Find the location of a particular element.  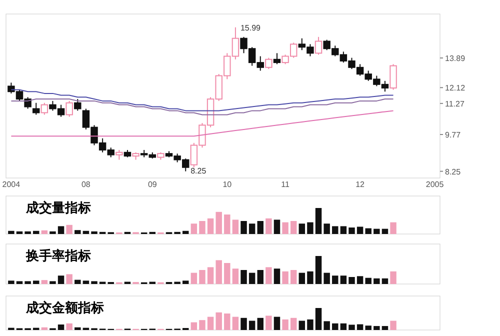

x-tick-label: 12 is located at coordinates (361, 184).